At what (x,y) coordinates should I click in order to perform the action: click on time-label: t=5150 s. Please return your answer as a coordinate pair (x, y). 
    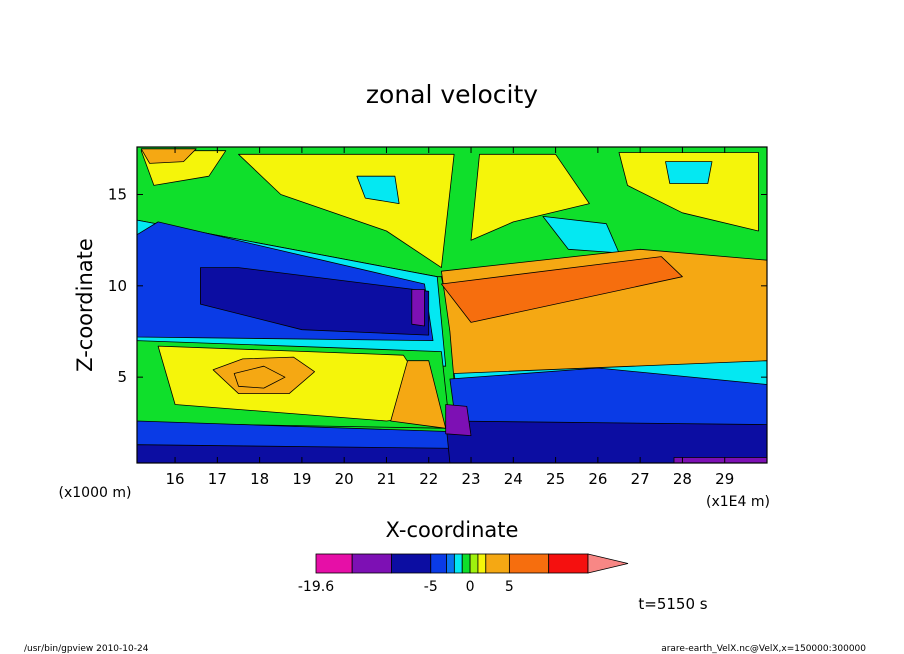
    Looking at the image, I should click on (672, 604).